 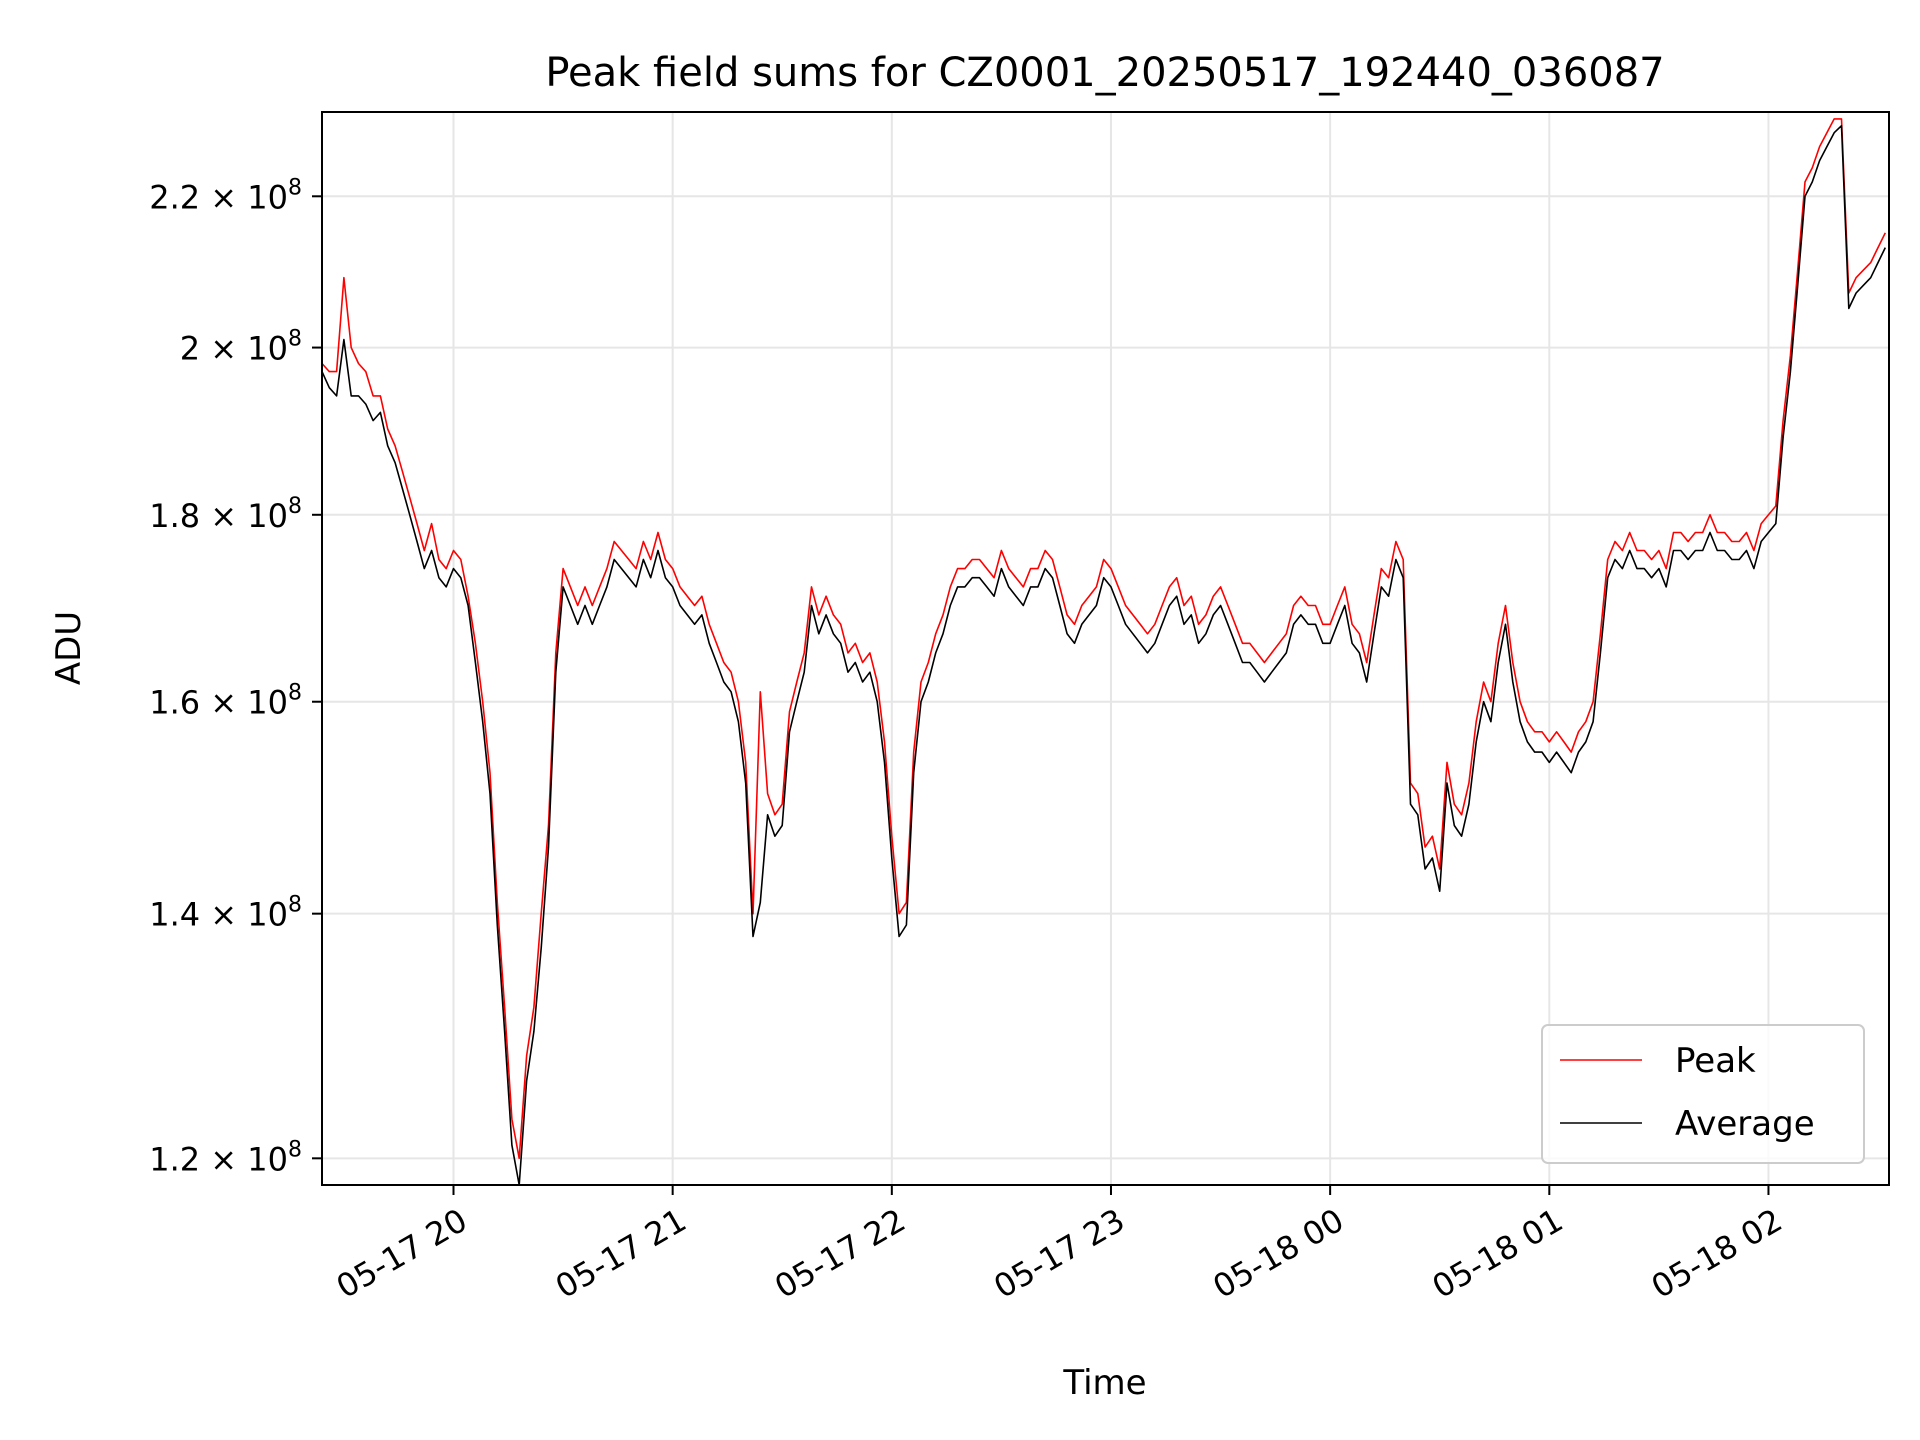 What do you see at coordinates (1745, 1124) in the screenshot?
I see `legend-label-average: Average` at bounding box center [1745, 1124].